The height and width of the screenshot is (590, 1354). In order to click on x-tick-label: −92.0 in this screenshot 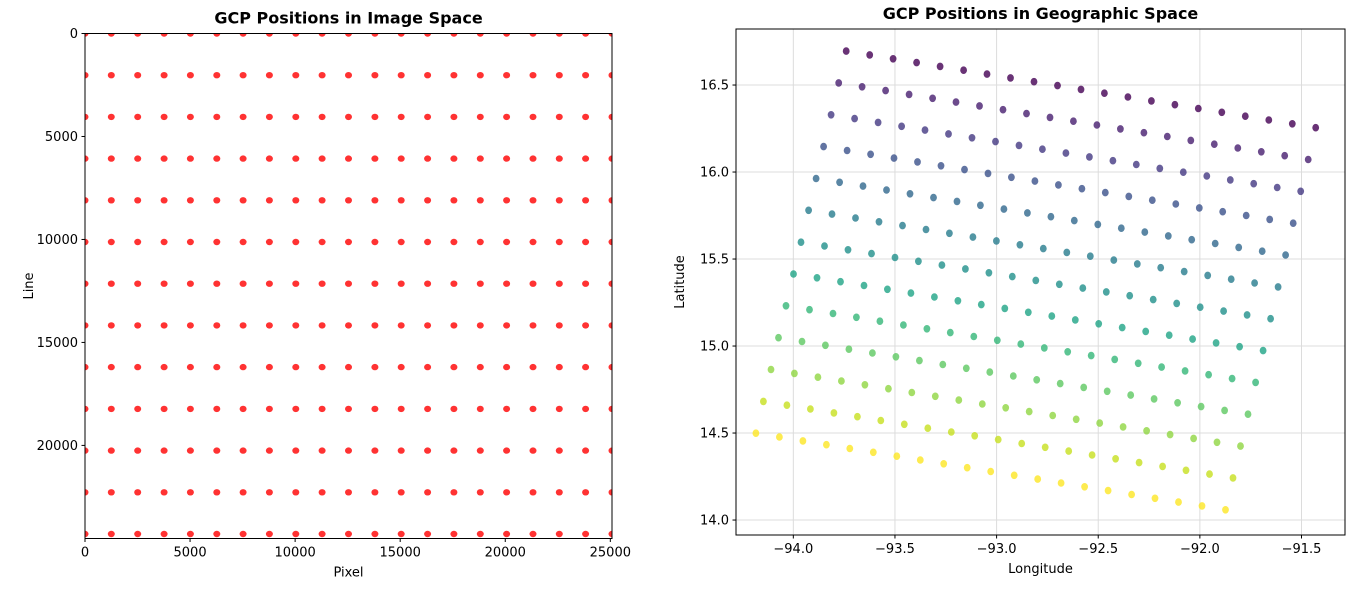, I will do `click(1200, 549)`.